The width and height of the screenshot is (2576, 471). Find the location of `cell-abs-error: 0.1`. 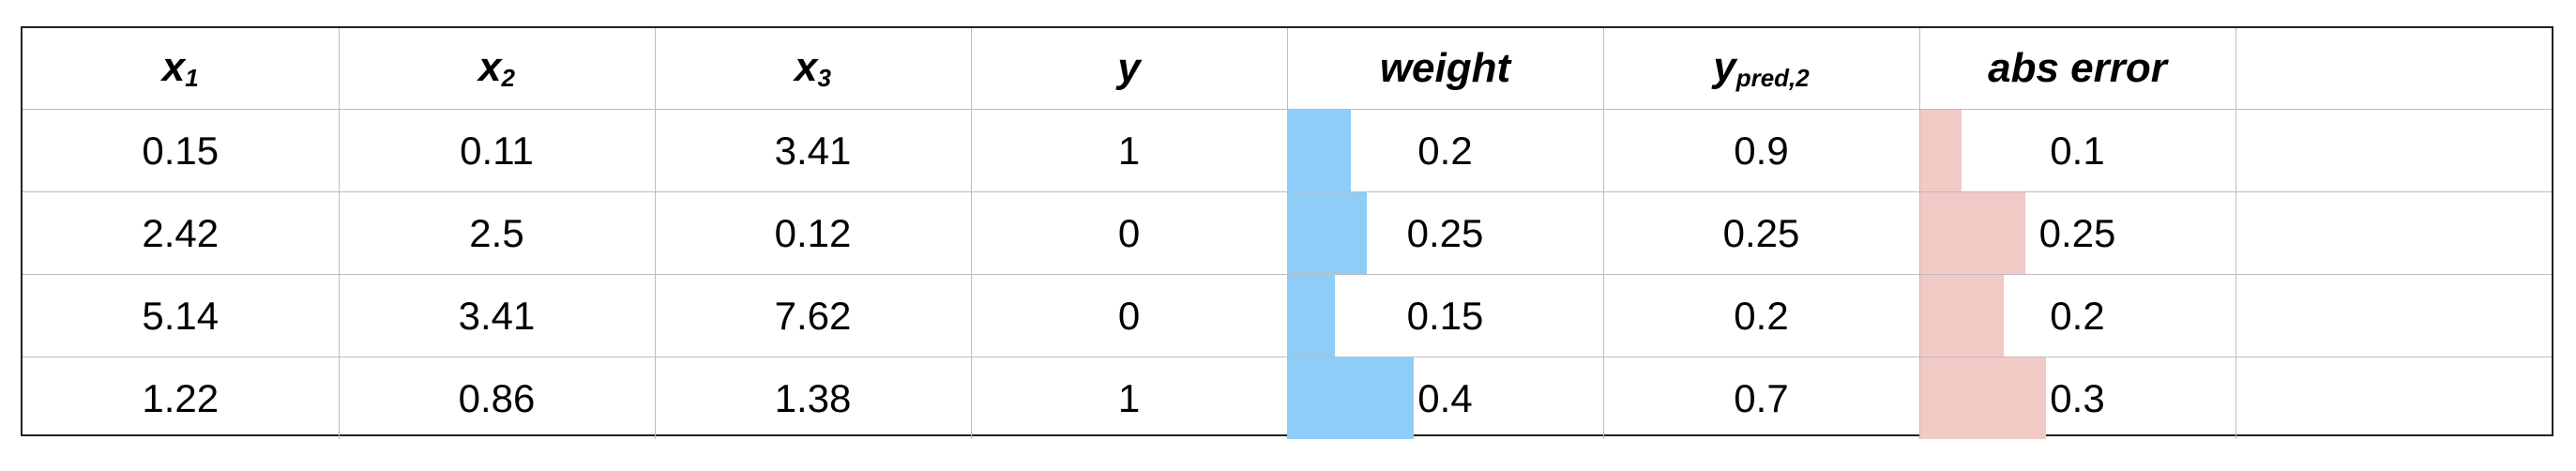

cell-abs-error: 0.1 is located at coordinates (2077, 150).